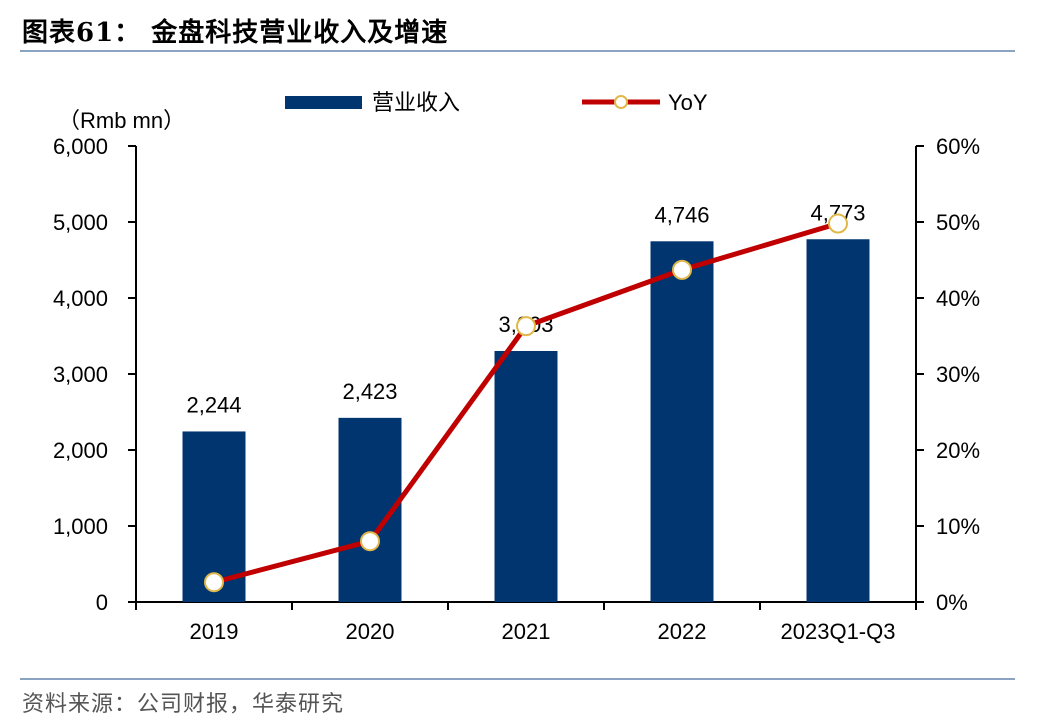  What do you see at coordinates (682, 631) in the screenshot?
I see `x-tick-label: 2022` at bounding box center [682, 631].